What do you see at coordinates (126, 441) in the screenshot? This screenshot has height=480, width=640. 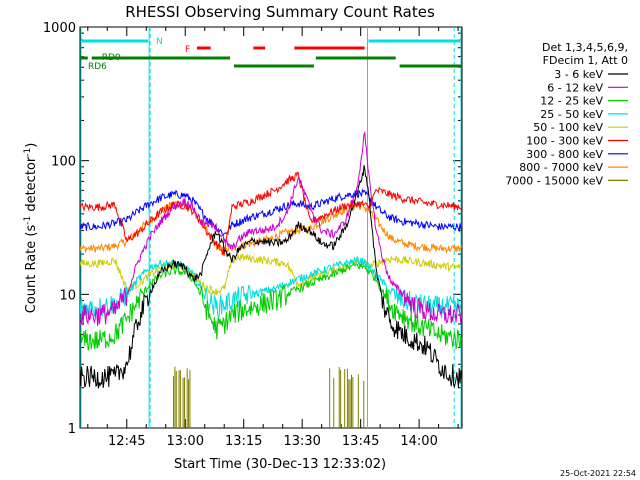 I see `x-tick-label: 12:45` at bounding box center [126, 441].